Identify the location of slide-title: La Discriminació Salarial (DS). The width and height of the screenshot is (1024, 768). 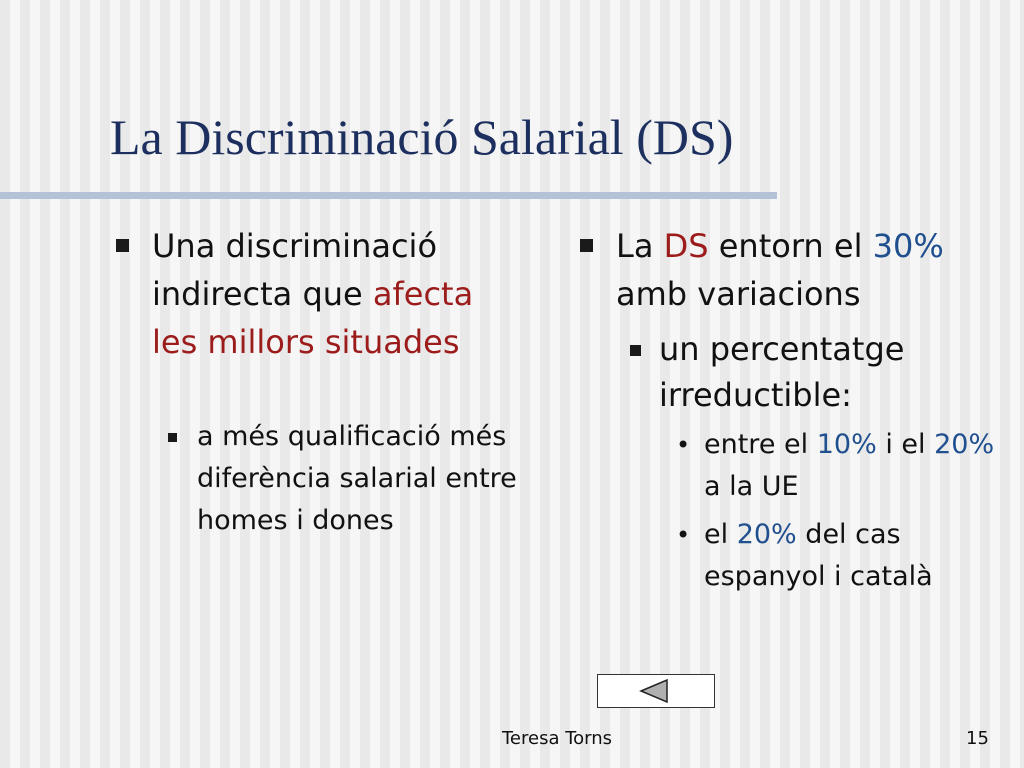
(422, 137).